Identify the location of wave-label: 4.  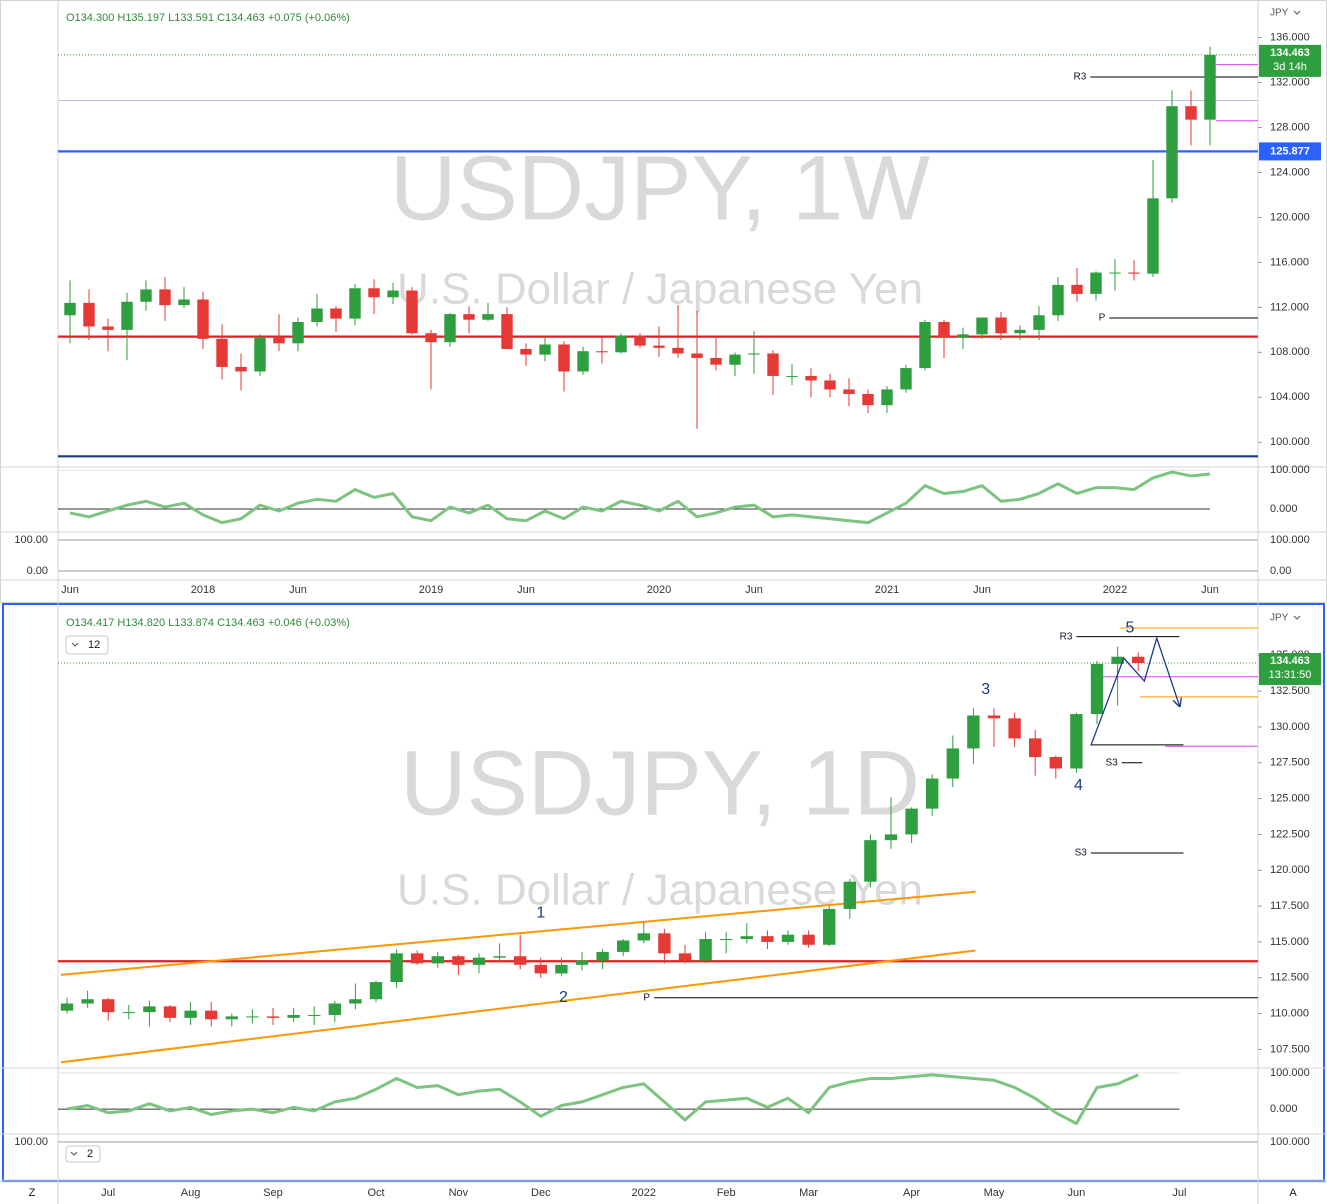
(1078, 785).